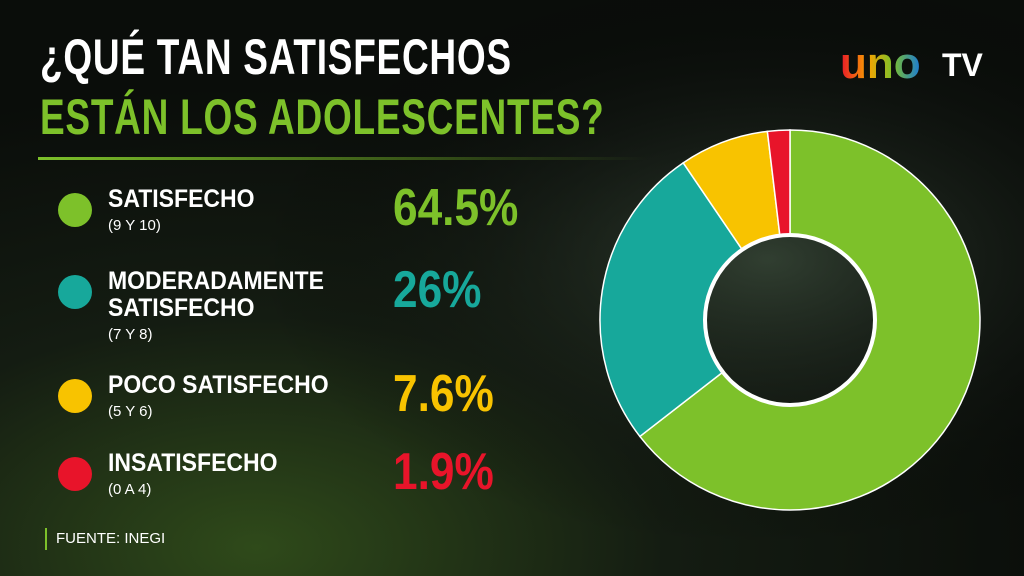 This screenshot has width=1024, height=576. Describe the element at coordinates (963, 65) in the screenshot. I see `logo-suffix: TV` at that location.